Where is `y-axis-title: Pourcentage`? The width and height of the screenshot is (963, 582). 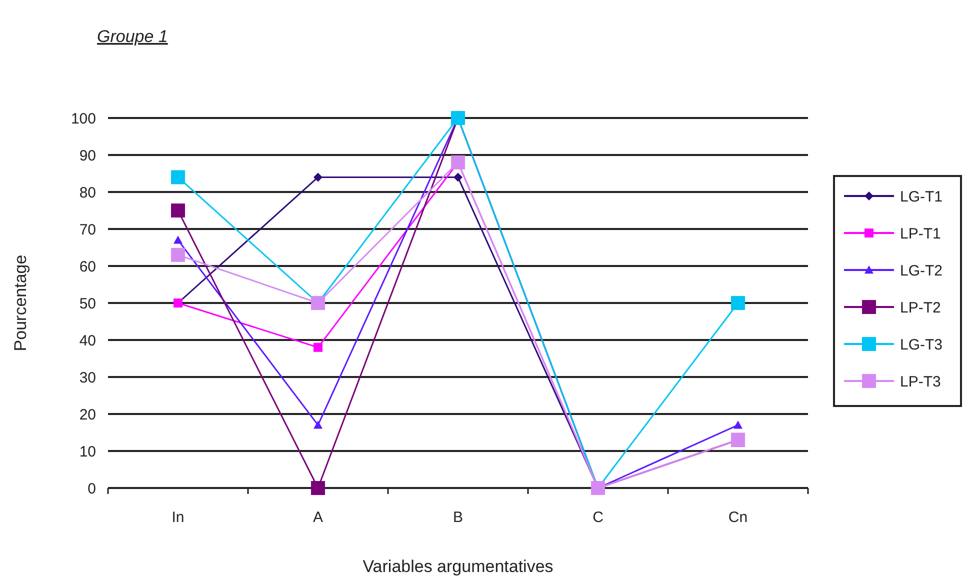
y-axis-title: Pourcentage is located at coordinates (20, 303).